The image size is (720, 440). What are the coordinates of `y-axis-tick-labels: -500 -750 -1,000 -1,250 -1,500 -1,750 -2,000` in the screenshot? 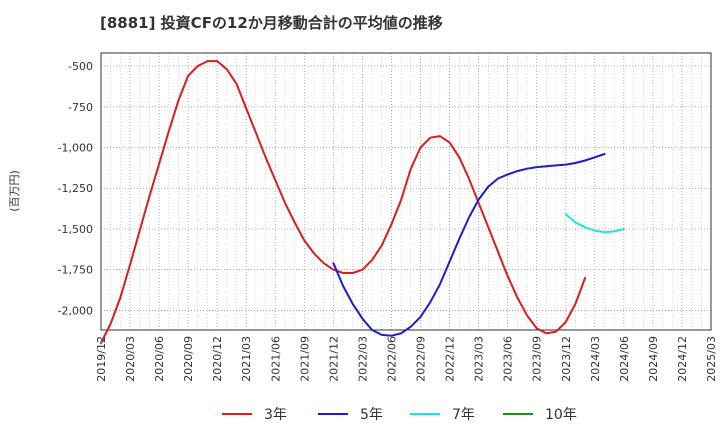 It's located at (75, 188).